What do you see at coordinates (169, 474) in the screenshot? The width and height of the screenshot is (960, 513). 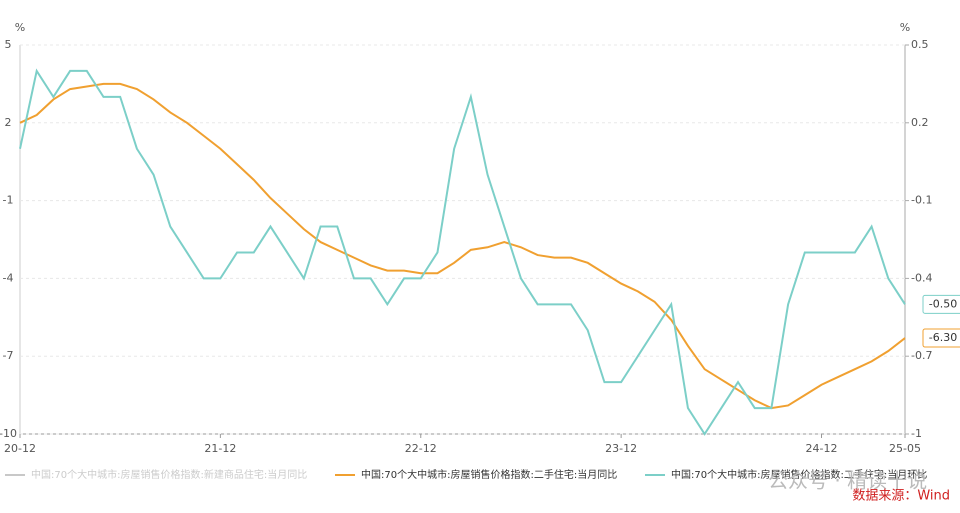 I see `legend-label: 中国:70个大中城市:房屋销售价格指数:新建商品住宅:当月同比` at bounding box center [169, 474].